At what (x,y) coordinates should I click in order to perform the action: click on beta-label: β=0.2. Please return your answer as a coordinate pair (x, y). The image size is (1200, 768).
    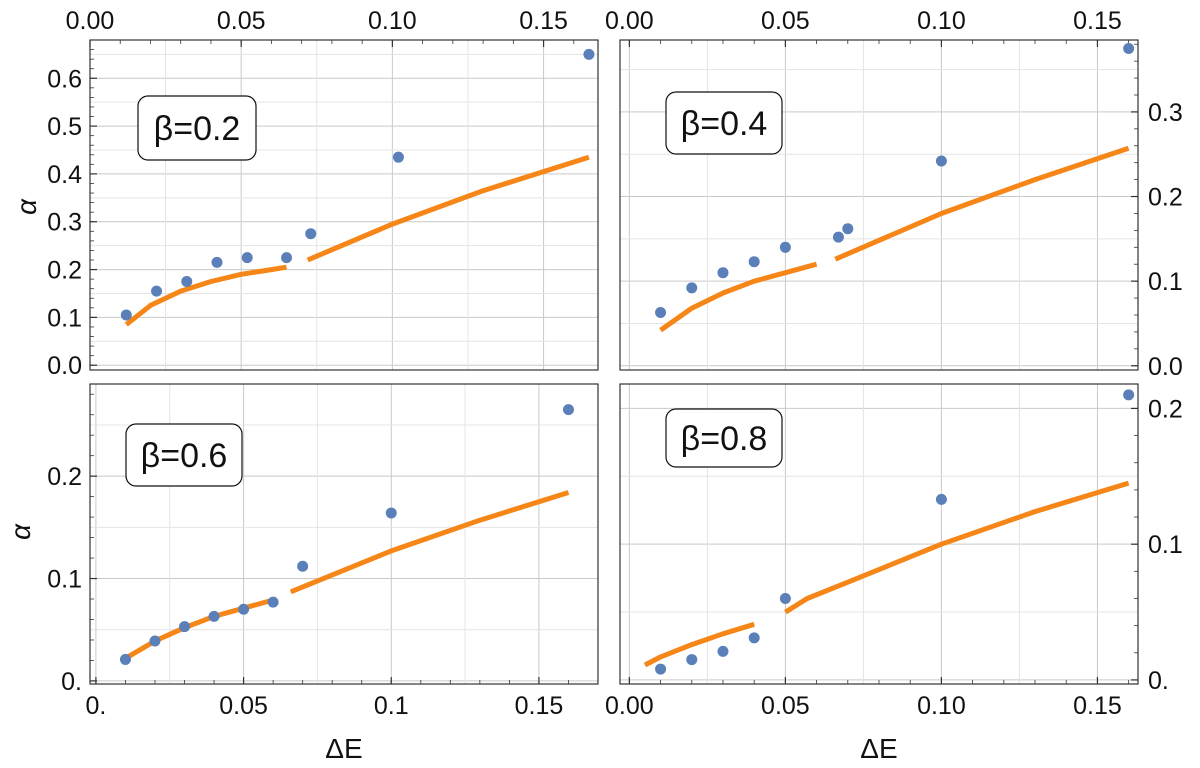
    Looking at the image, I should click on (197, 129).